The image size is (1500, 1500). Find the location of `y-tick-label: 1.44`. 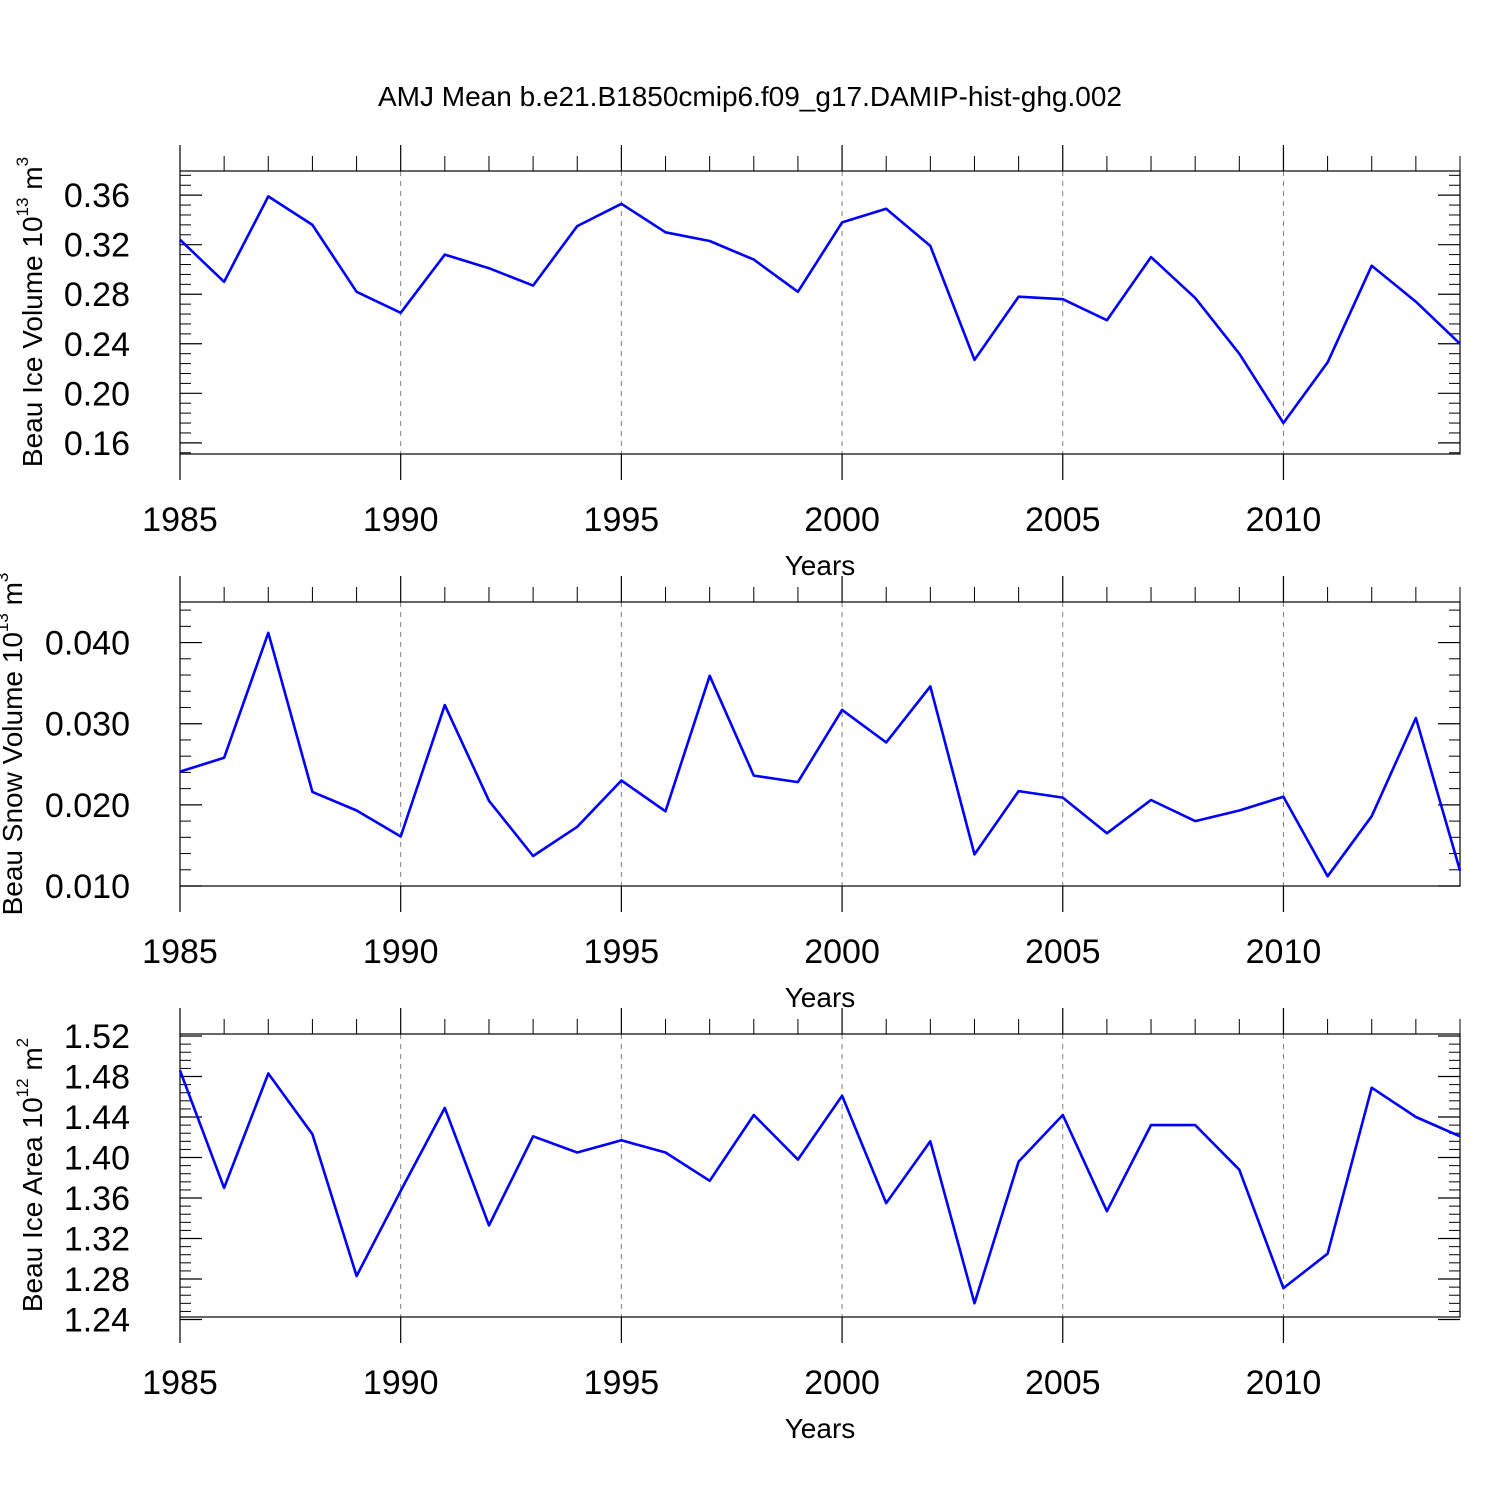

y-tick-label: 1.44 is located at coordinates (97, 1118).